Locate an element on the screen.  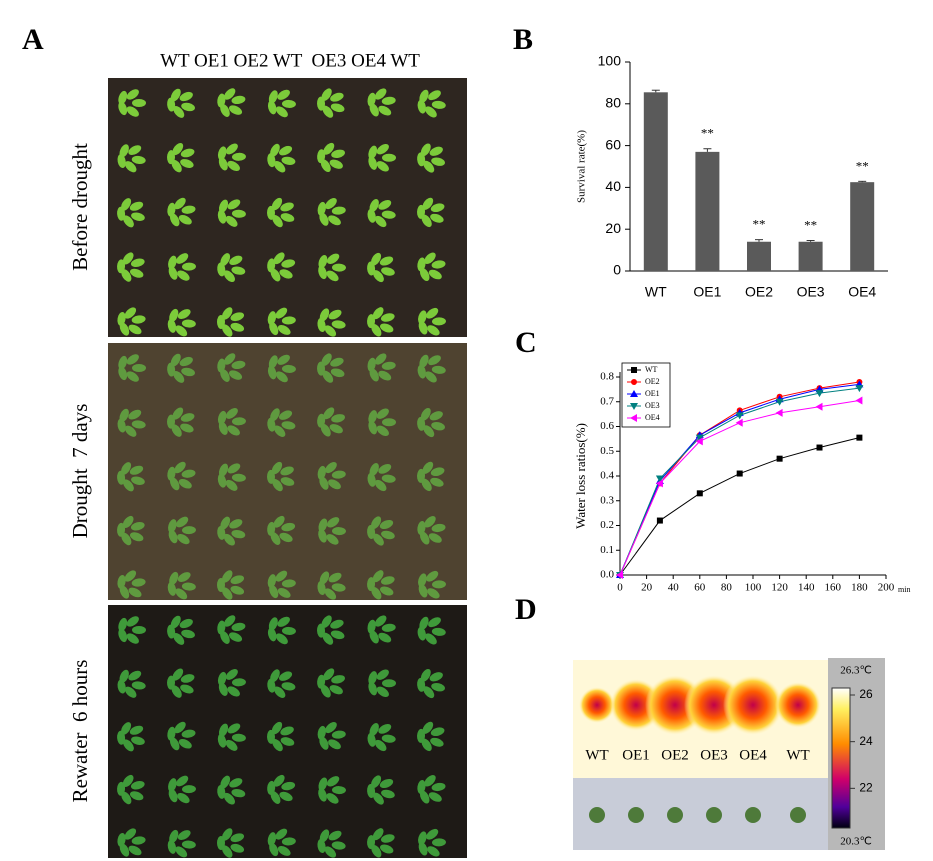
colorbar-tick-label: 26 is located at coordinates (866, 694).